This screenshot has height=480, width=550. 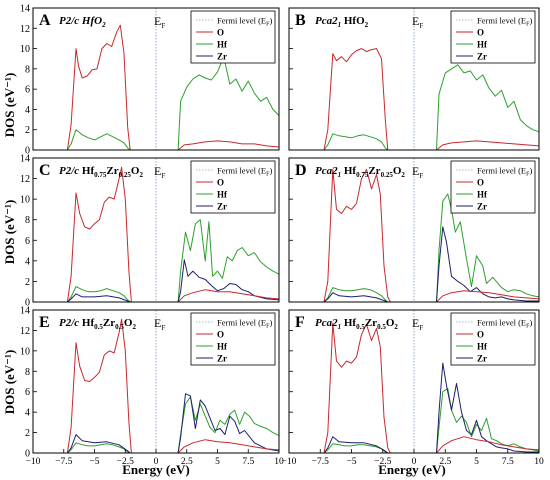 I want to click on panel-letter: C, so click(x=45, y=170).